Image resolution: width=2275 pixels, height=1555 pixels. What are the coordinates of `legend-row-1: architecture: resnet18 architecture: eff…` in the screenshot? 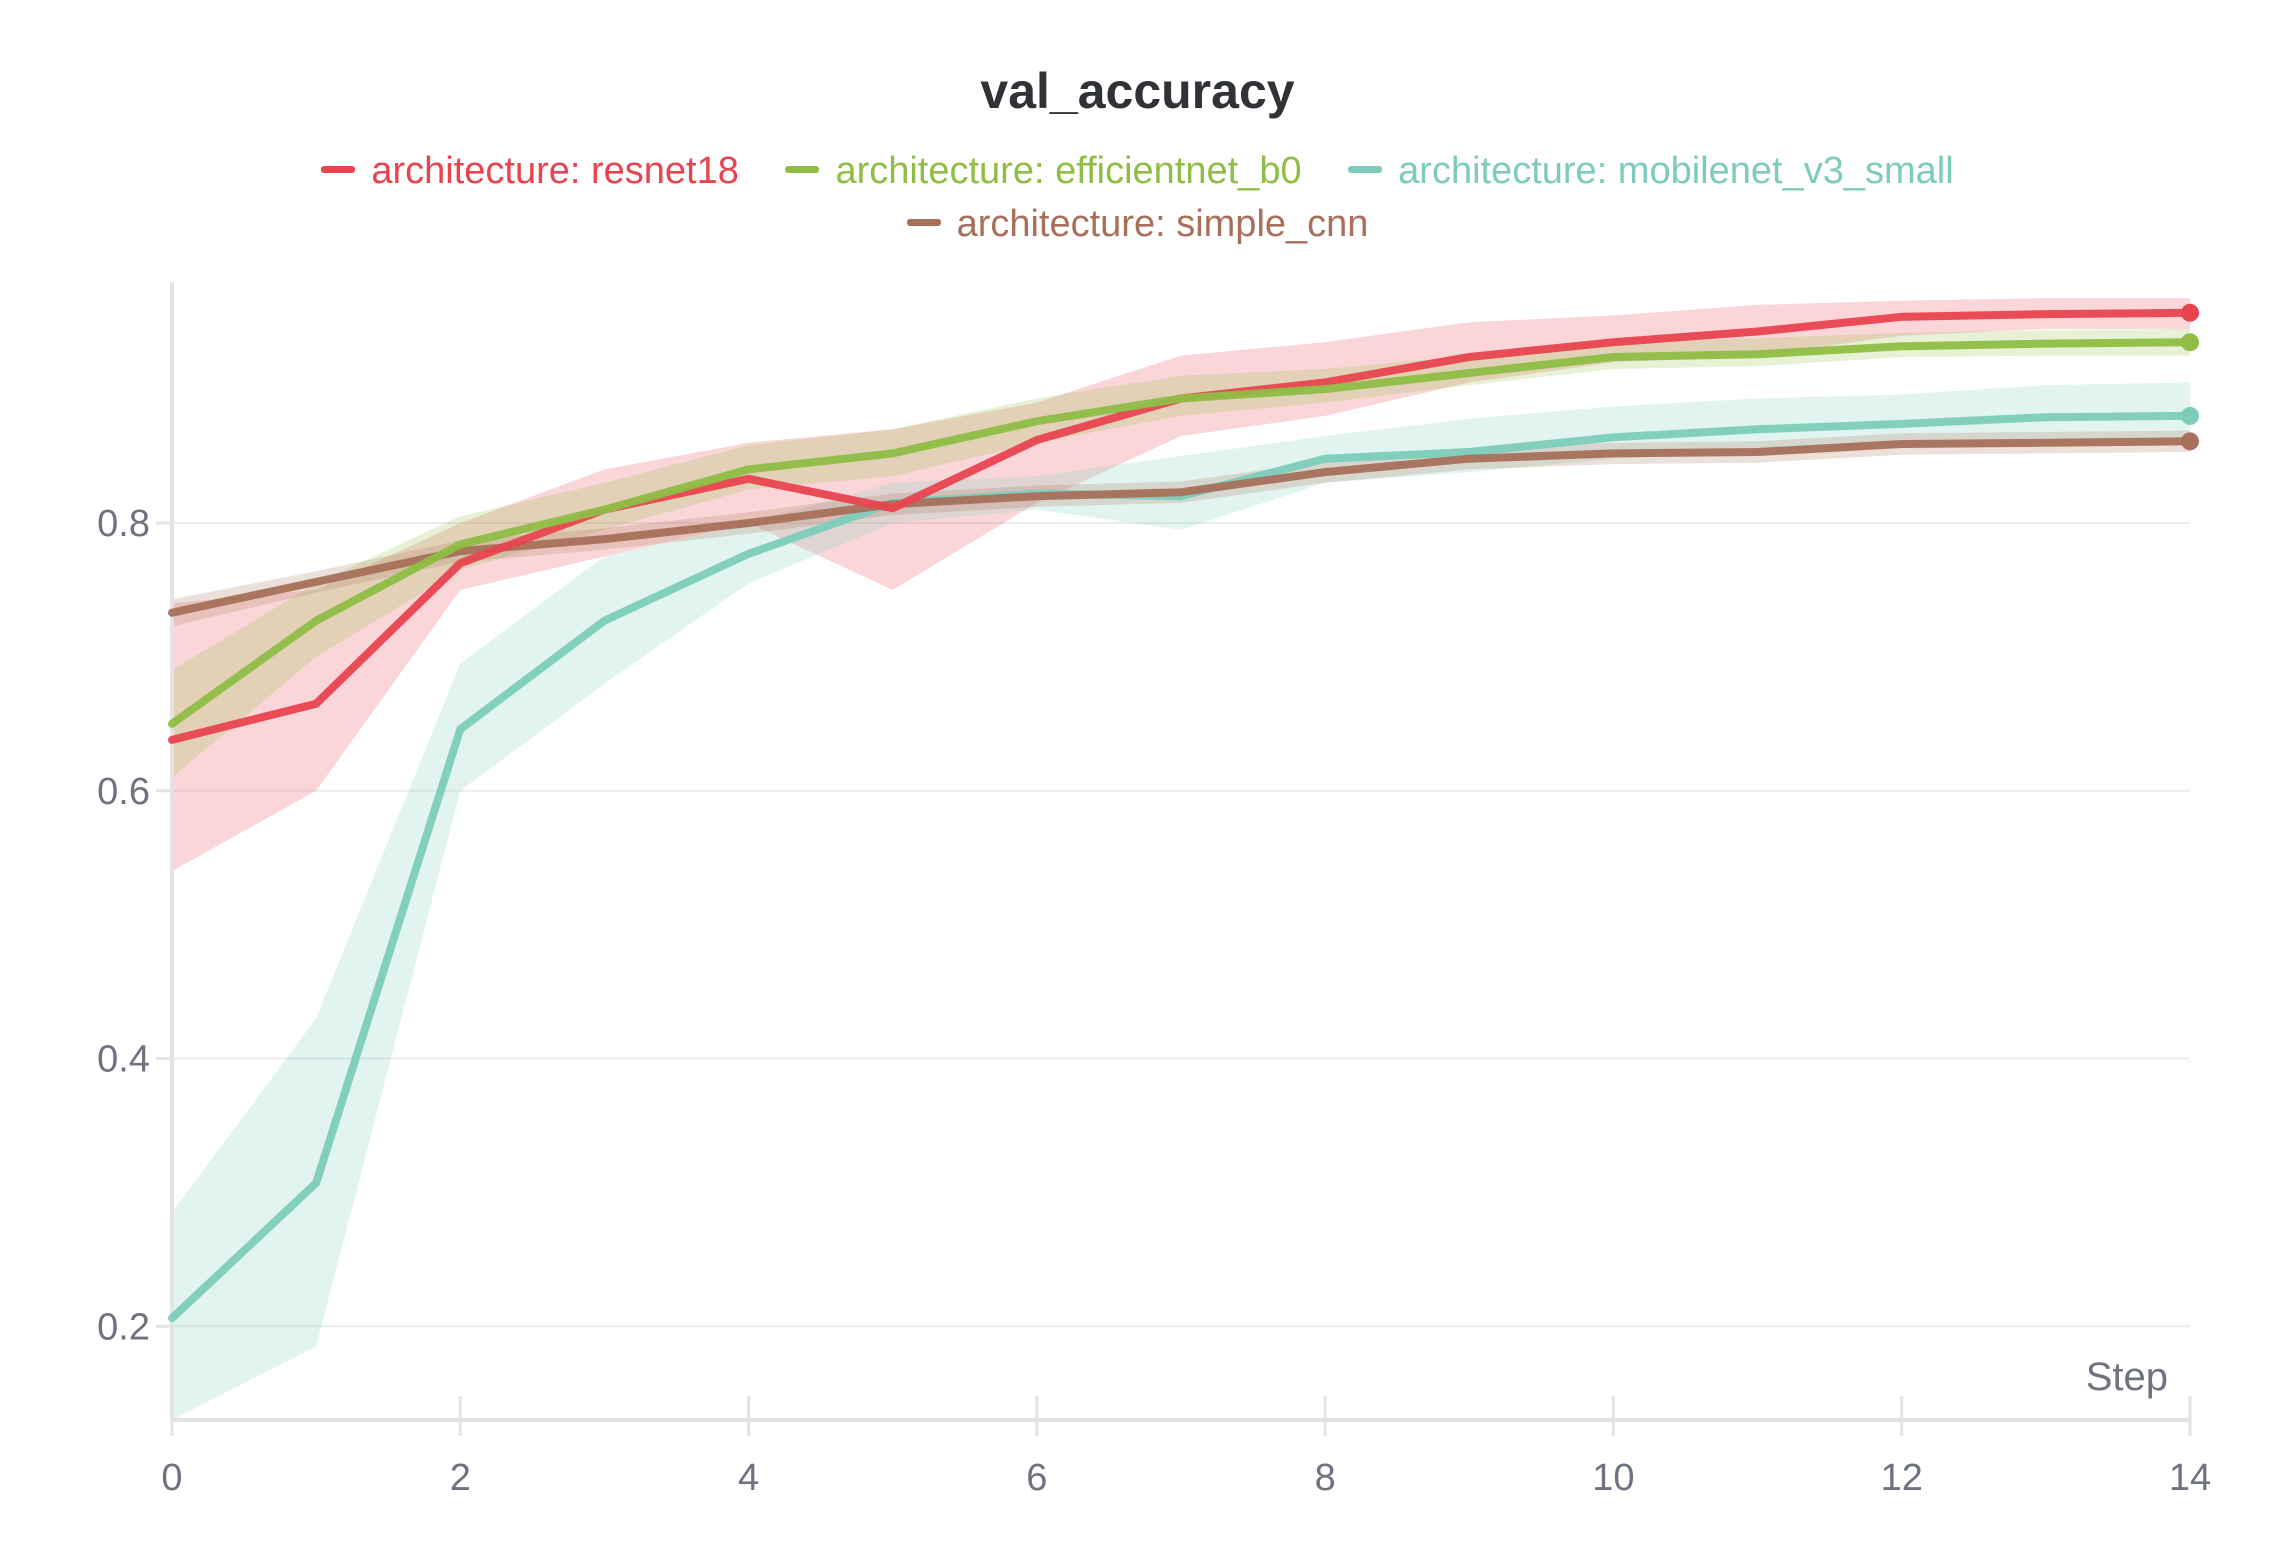 It's located at (1137, 171).